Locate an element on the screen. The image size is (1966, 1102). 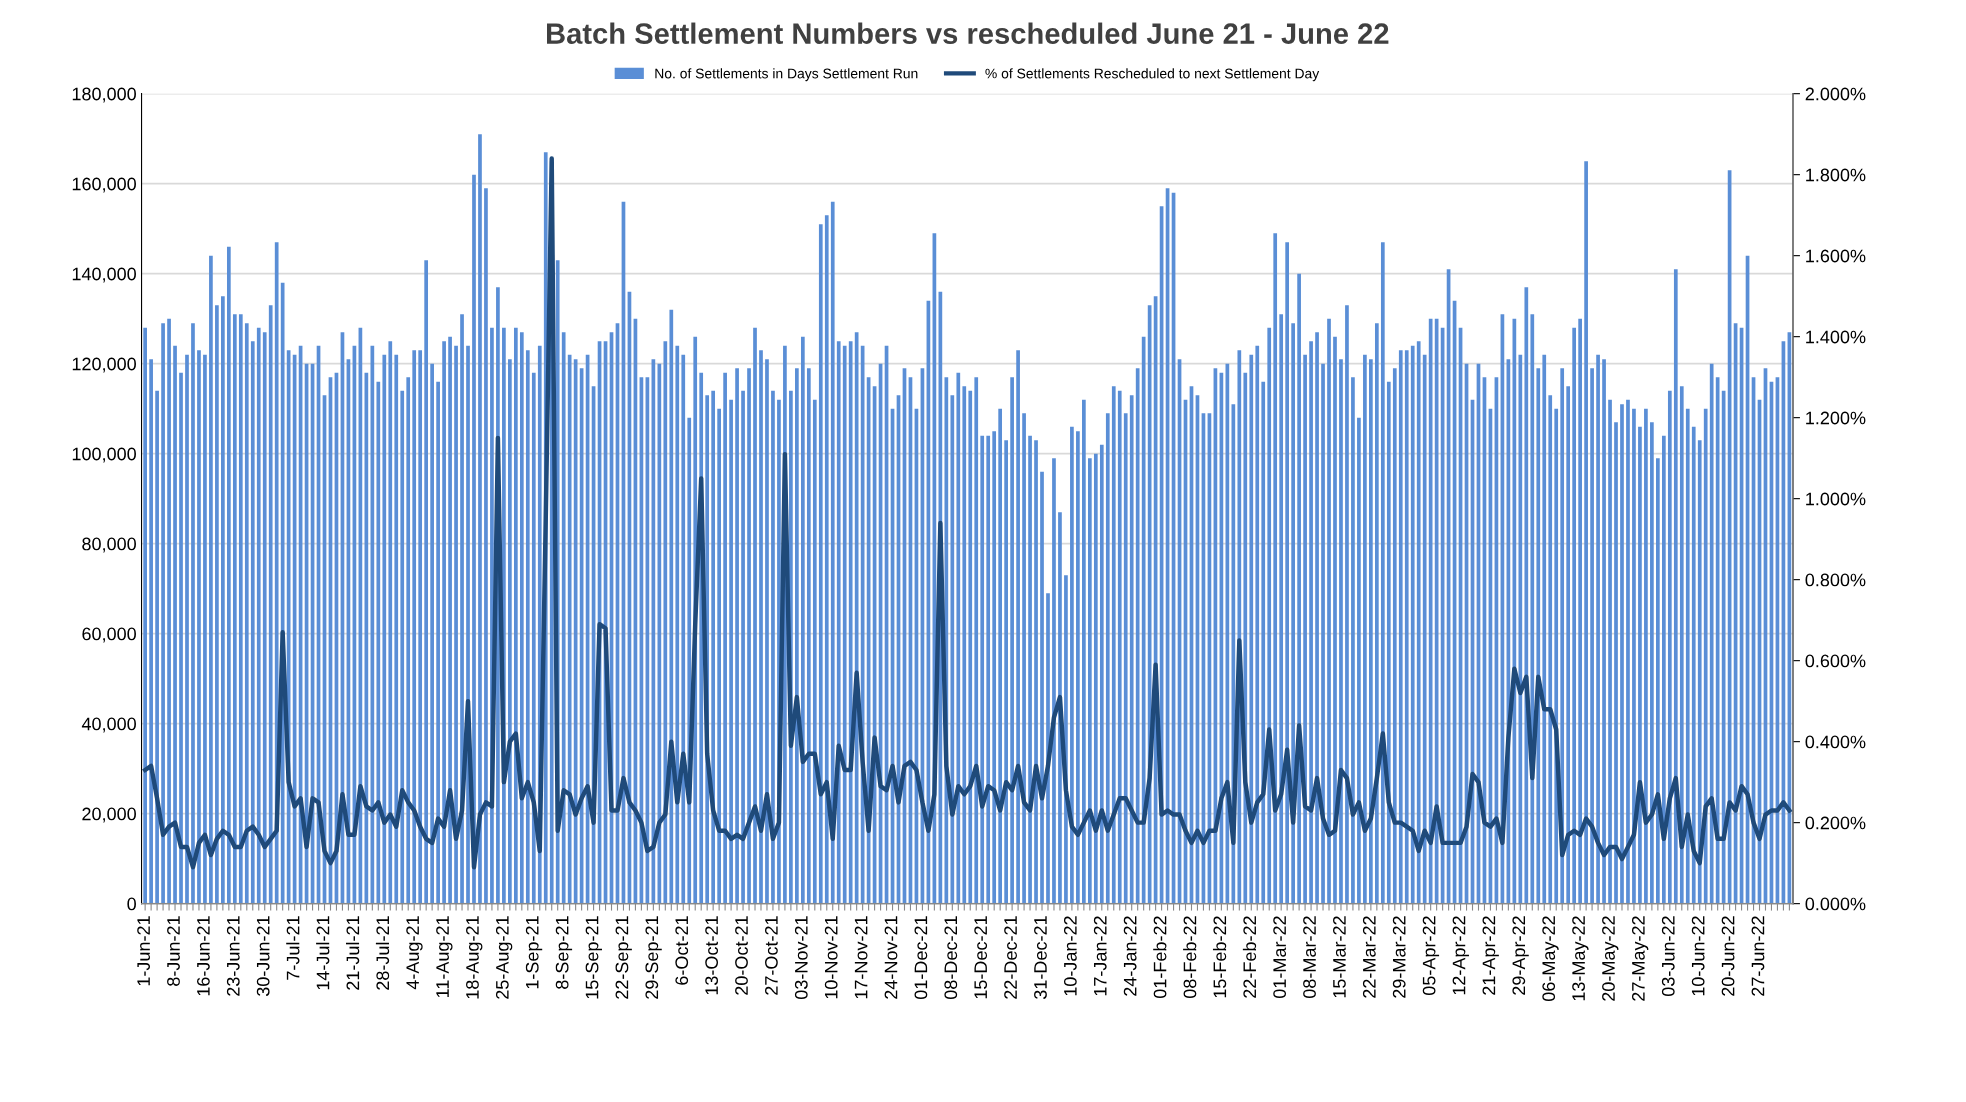
x-tick-label: 29-Sep-21 is located at coordinates (653, 957).